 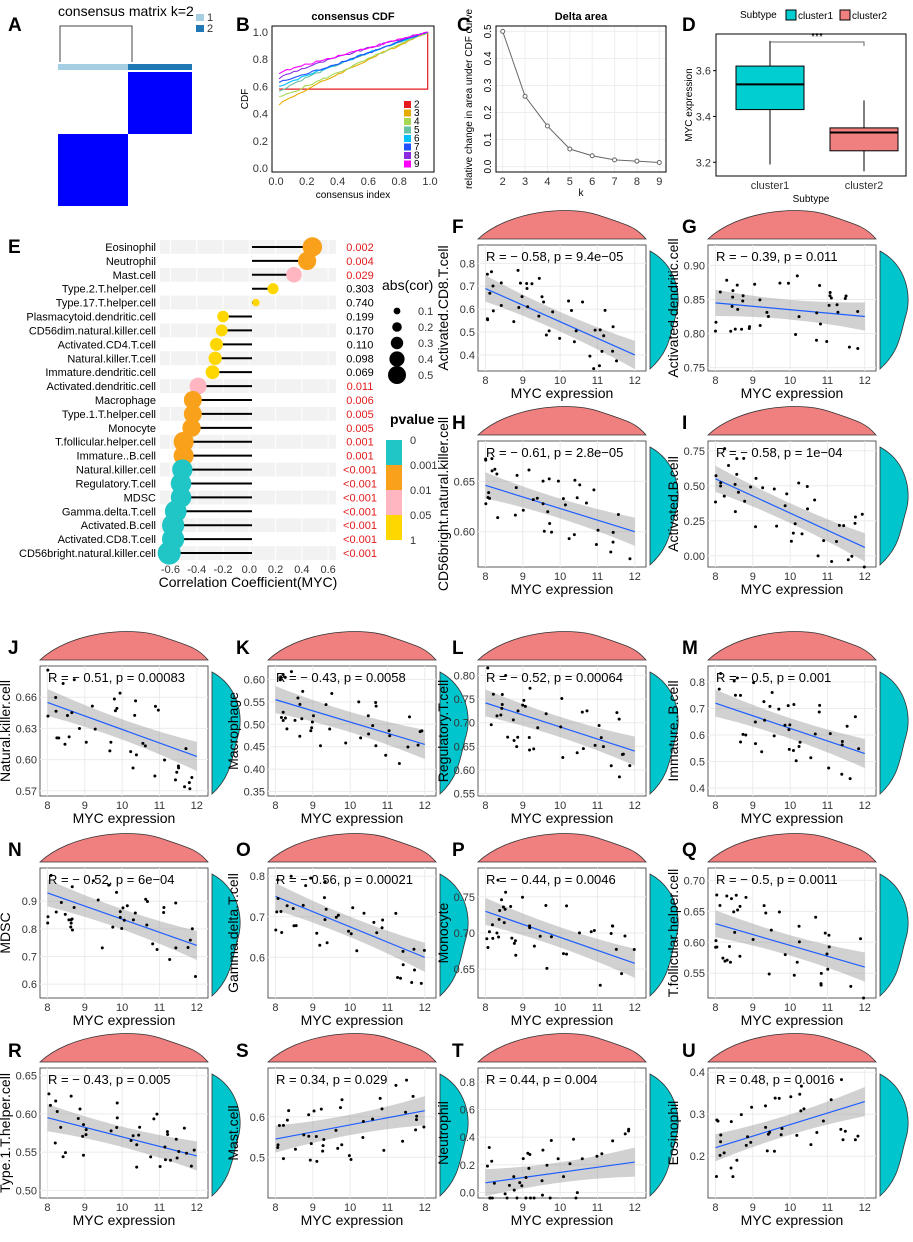 What do you see at coordinates (637, 161) in the screenshot?
I see `delta-point` at bounding box center [637, 161].